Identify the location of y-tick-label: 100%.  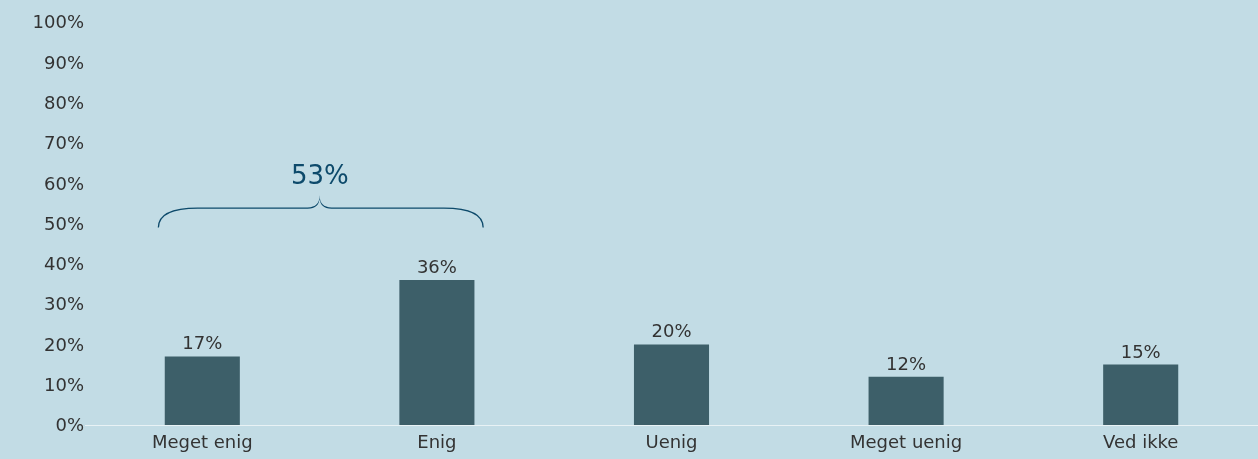
(58, 22).